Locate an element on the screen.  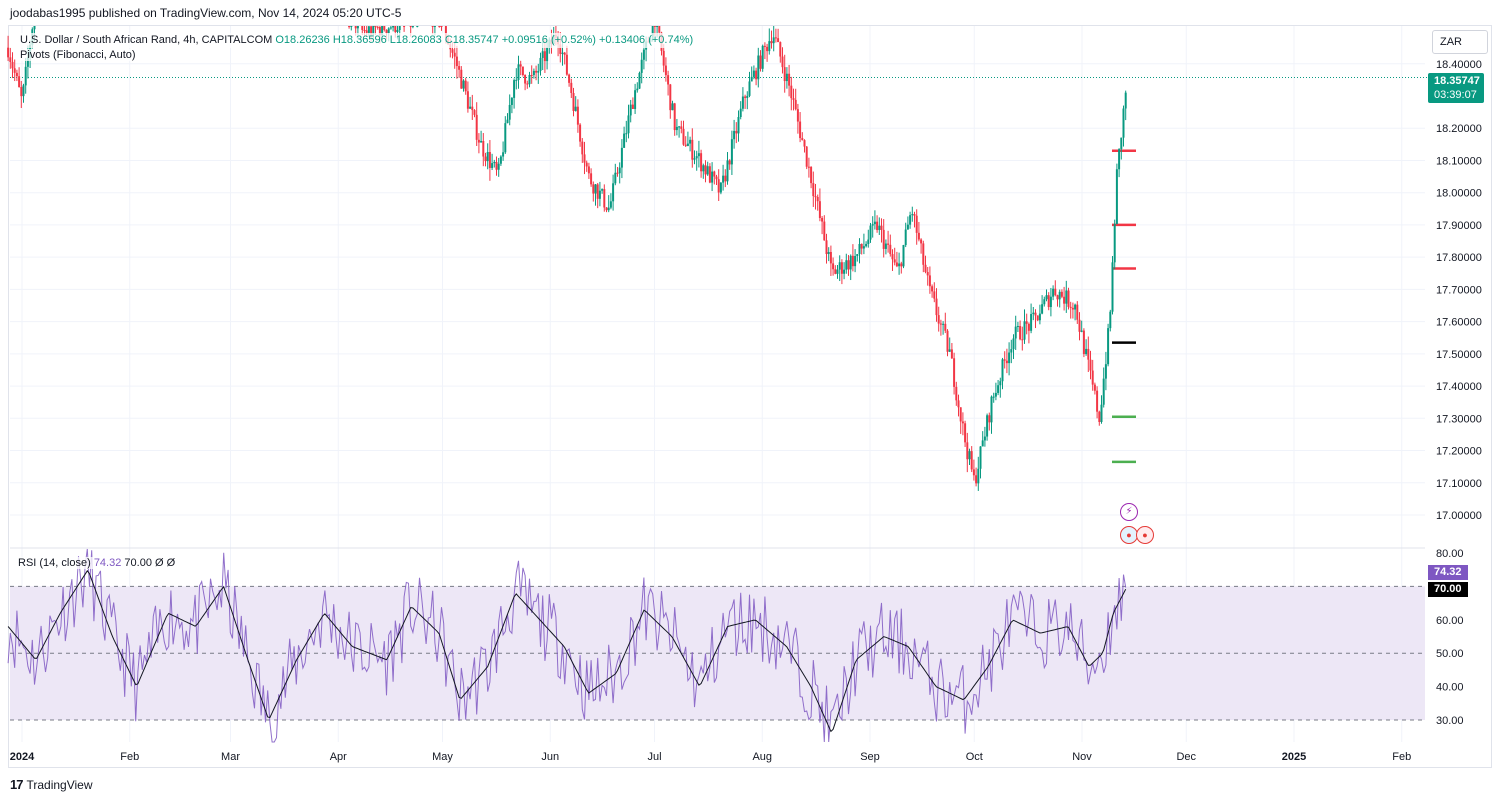
pivot-levels is located at coordinates (1124, 306).